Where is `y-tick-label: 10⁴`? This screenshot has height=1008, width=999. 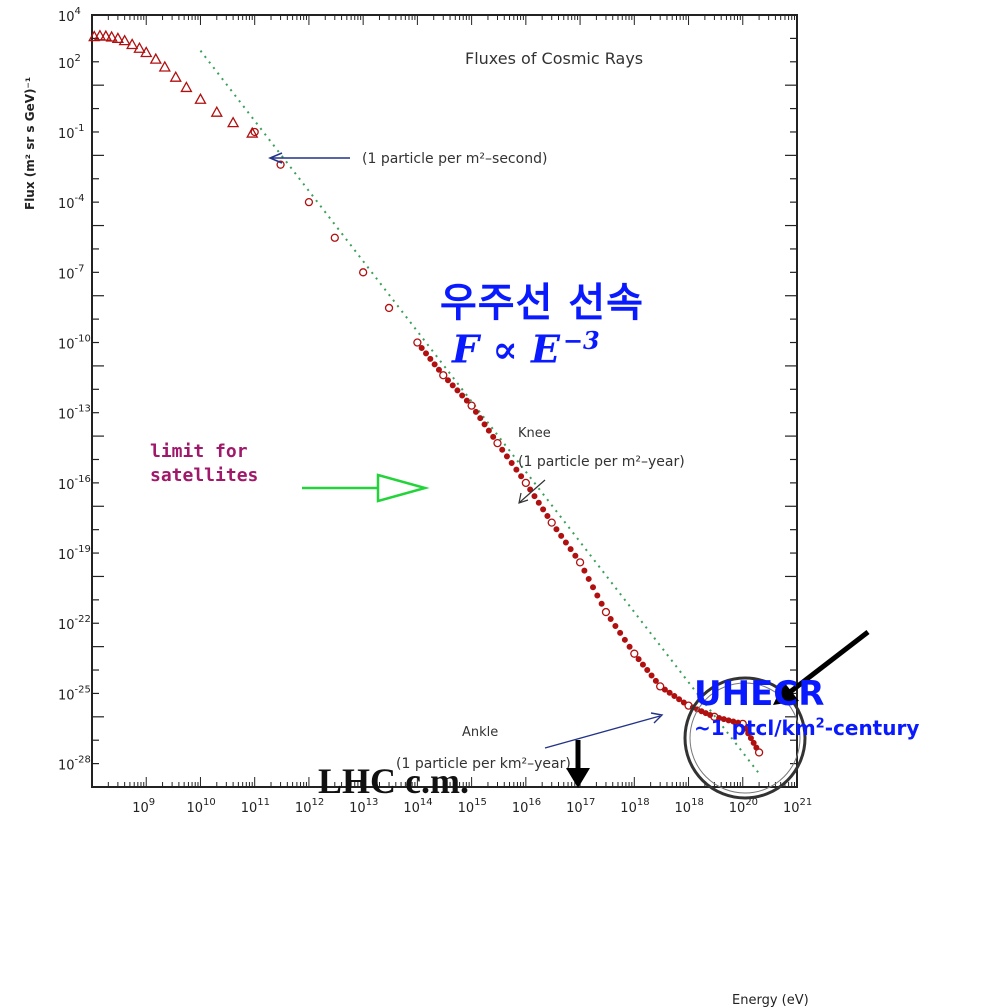
y-tick-label: 10⁴ is located at coordinates (69, 15).